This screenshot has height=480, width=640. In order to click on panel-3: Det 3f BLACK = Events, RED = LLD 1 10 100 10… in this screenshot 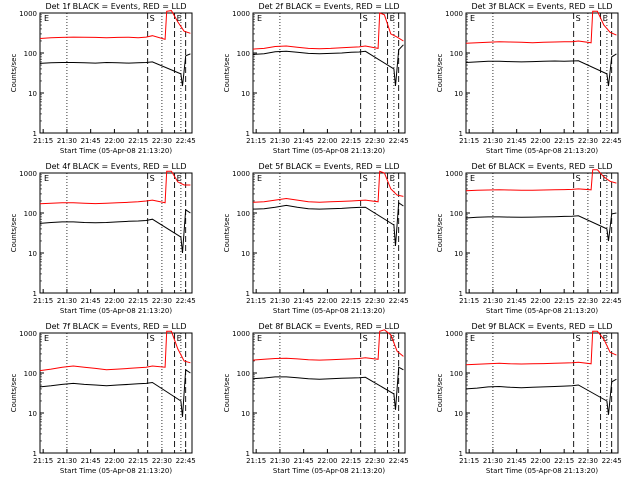, I will do `click(529, 78)`.